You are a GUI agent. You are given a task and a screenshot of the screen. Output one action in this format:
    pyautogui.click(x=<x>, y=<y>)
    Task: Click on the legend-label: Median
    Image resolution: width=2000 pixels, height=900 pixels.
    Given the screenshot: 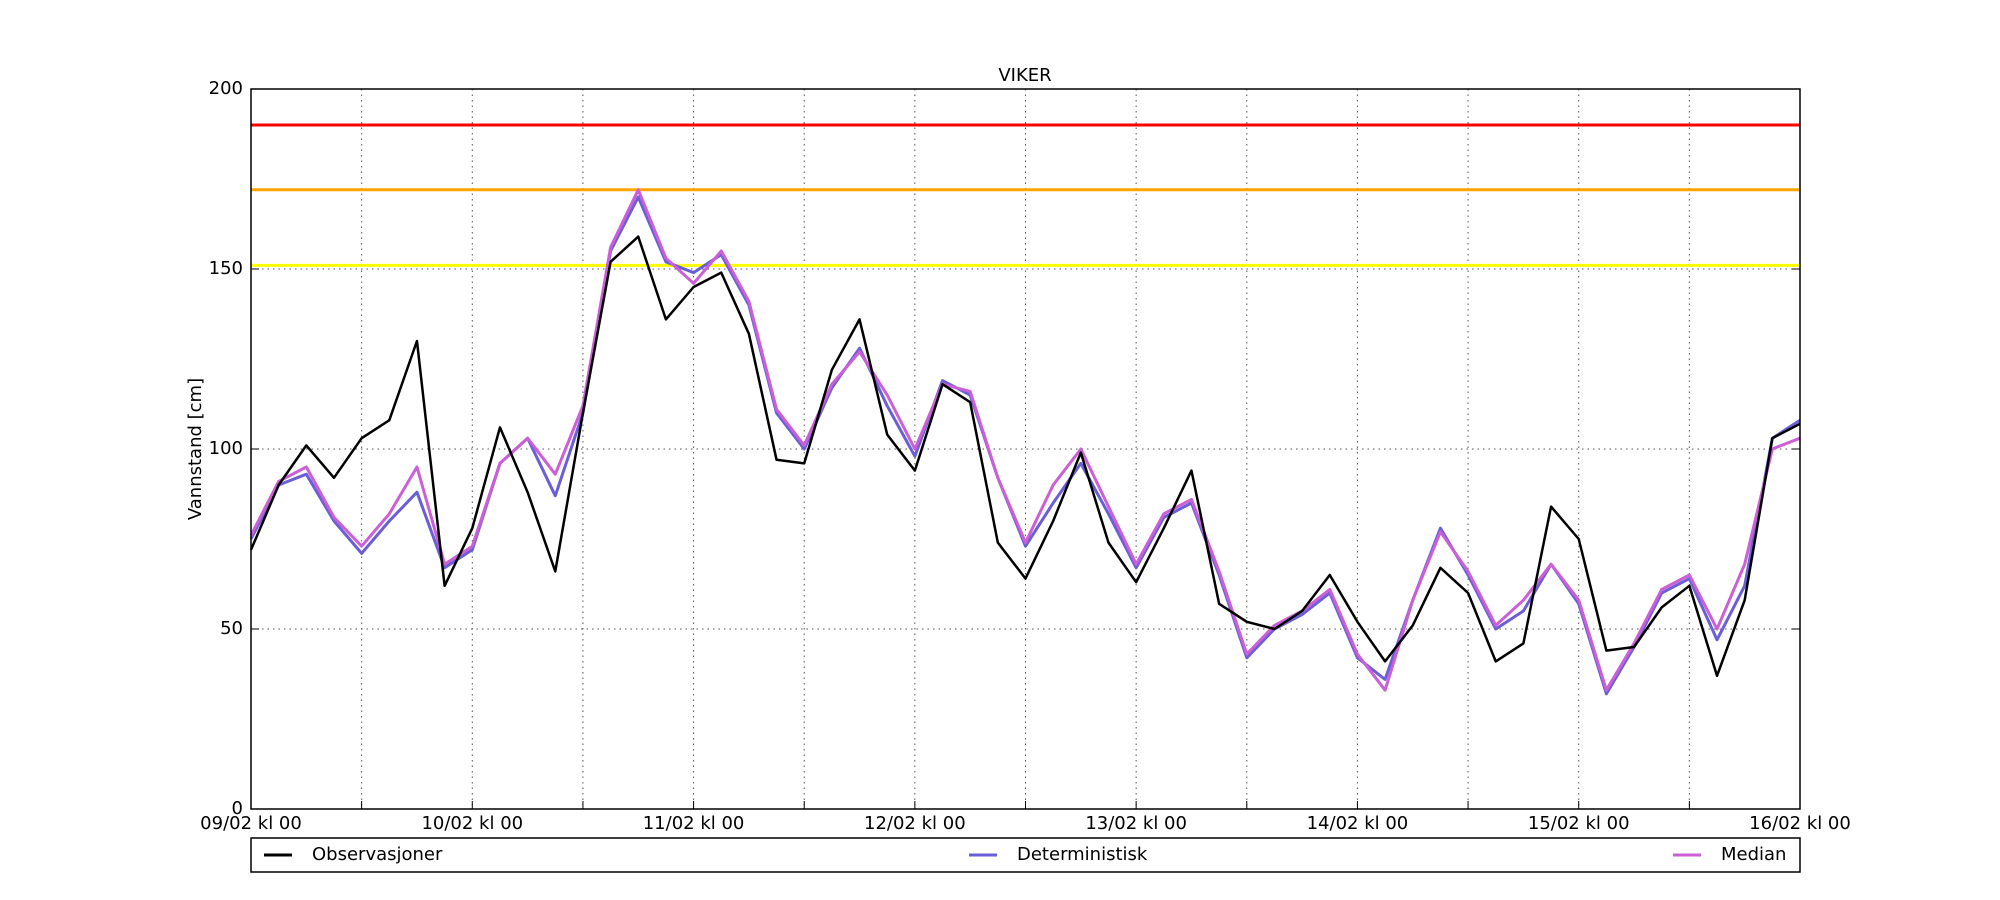 What is the action you would take?
    pyautogui.click(x=1753, y=854)
    